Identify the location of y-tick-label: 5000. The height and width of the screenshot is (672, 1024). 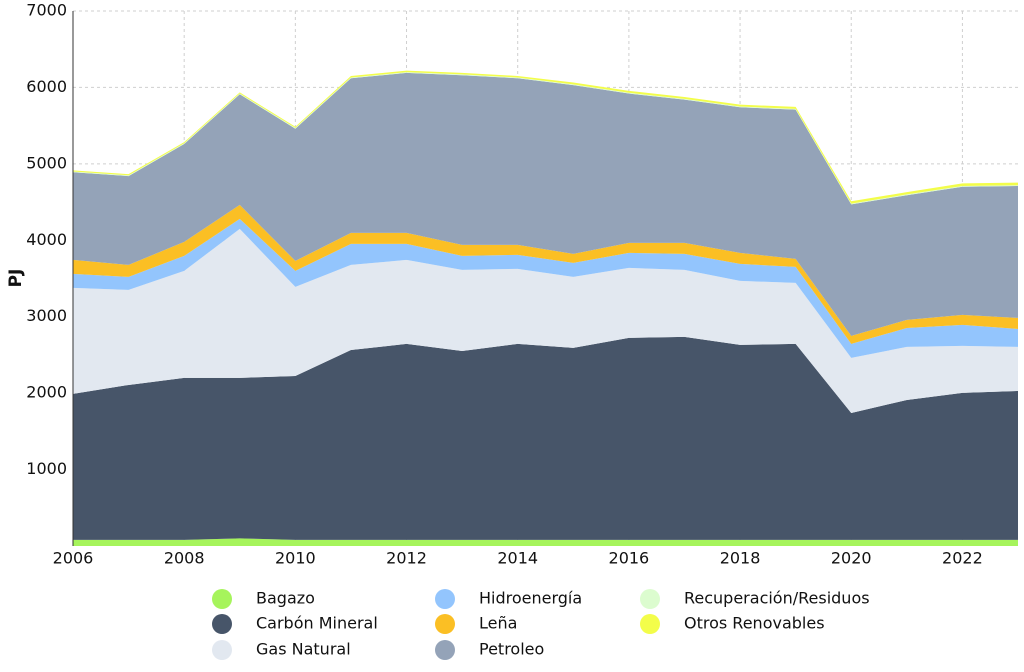
(46, 162).